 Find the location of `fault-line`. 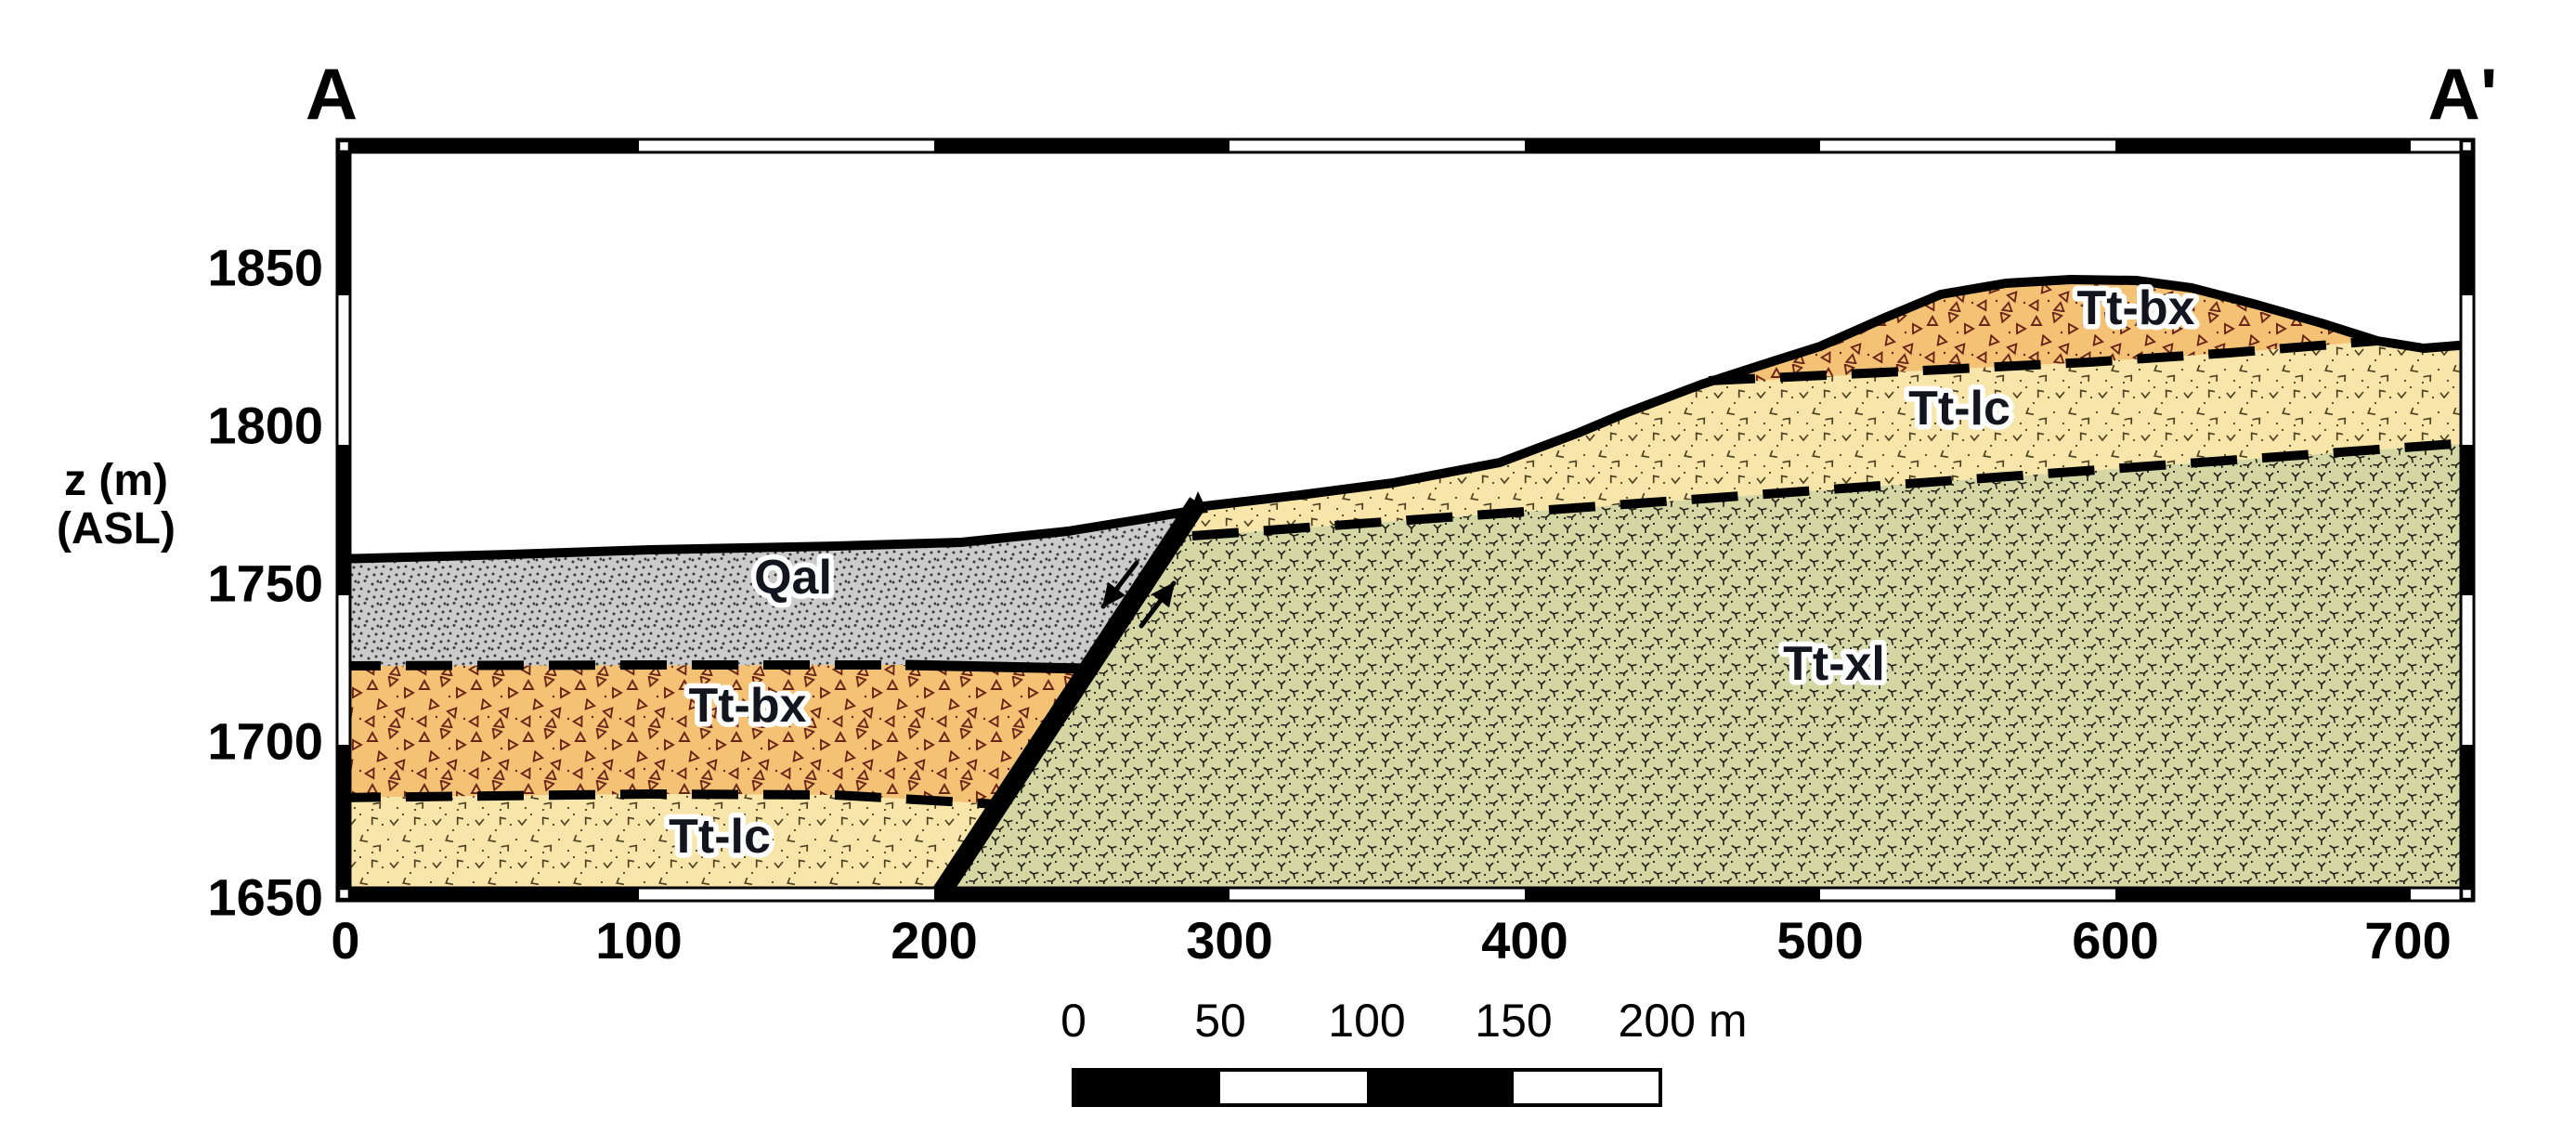

fault-line is located at coordinates (1069, 698).